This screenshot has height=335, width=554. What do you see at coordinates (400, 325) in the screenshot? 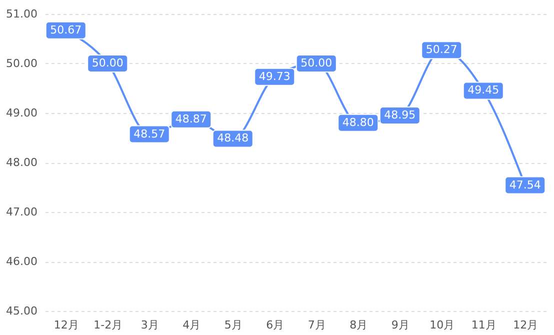
I see `x-tick-label: 9月` at bounding box center [400, 325].